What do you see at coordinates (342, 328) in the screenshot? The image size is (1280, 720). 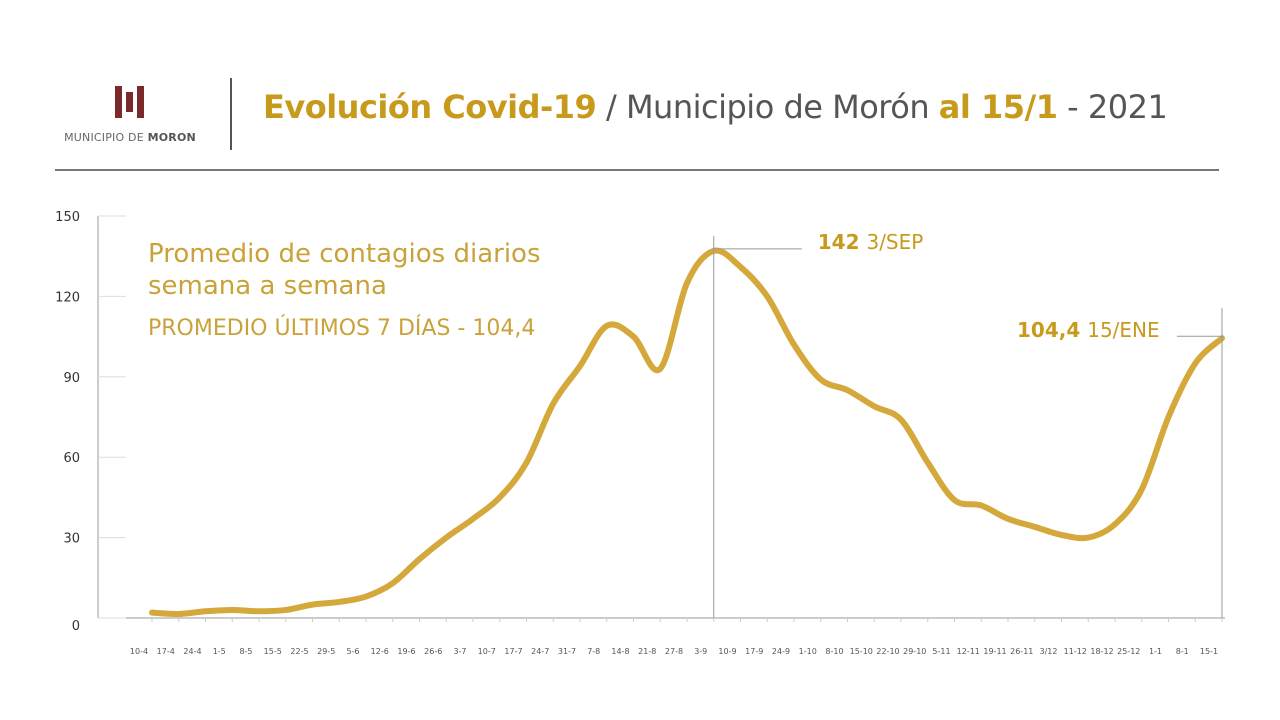 I see `chart-subtitle: PROMEDIO ÚLTIMOS 7 DÍAS - 104,4` at bounding box center [342, 328].